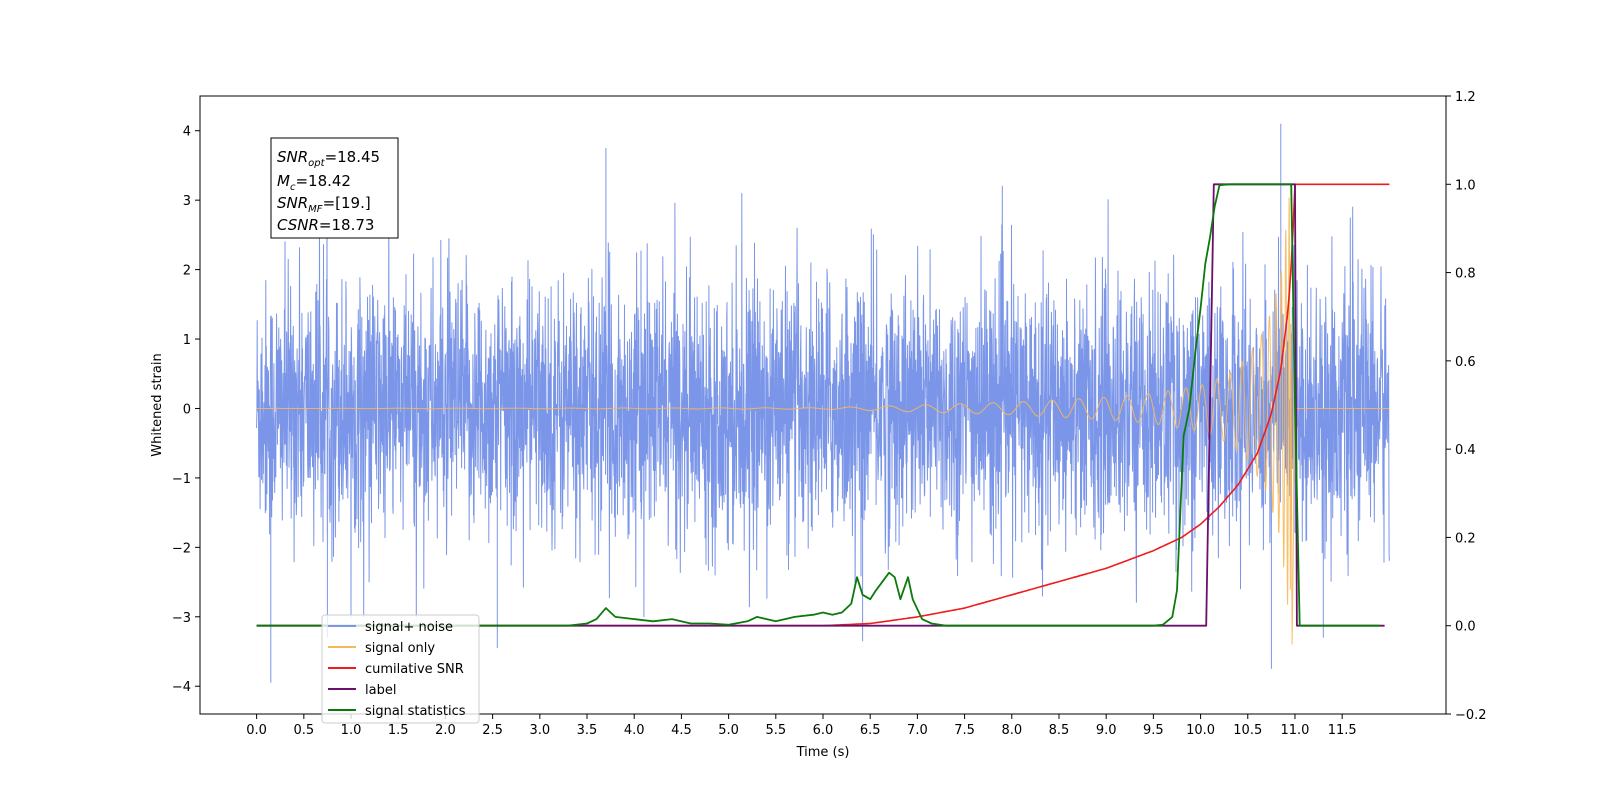 Image resolution: width=1600 pixels, height=800 pixels. I want to click on x-tick-label: 5.5, so click(775, 730).